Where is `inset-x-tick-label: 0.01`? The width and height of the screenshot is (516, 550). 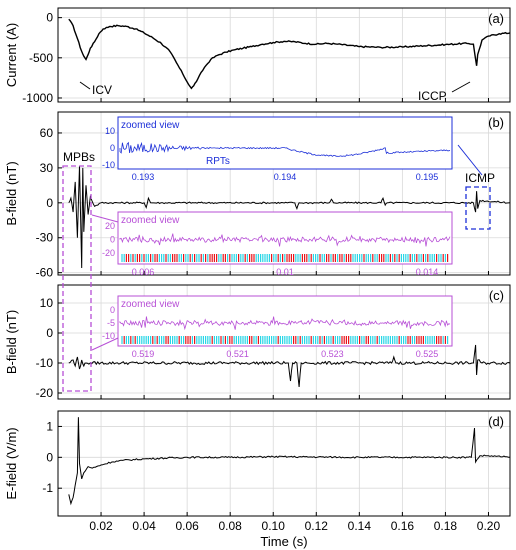 inset-x-tick-label: 0.01 is located at coordinates (285, 272).